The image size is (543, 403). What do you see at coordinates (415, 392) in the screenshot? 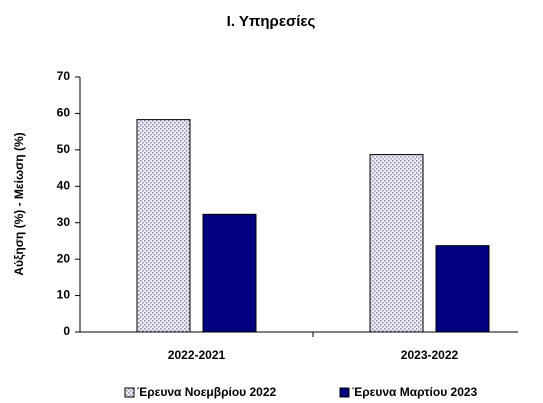
I see `legend-label: Έρευνα Μαρτίου 2023` at bounding box center [415, 392].